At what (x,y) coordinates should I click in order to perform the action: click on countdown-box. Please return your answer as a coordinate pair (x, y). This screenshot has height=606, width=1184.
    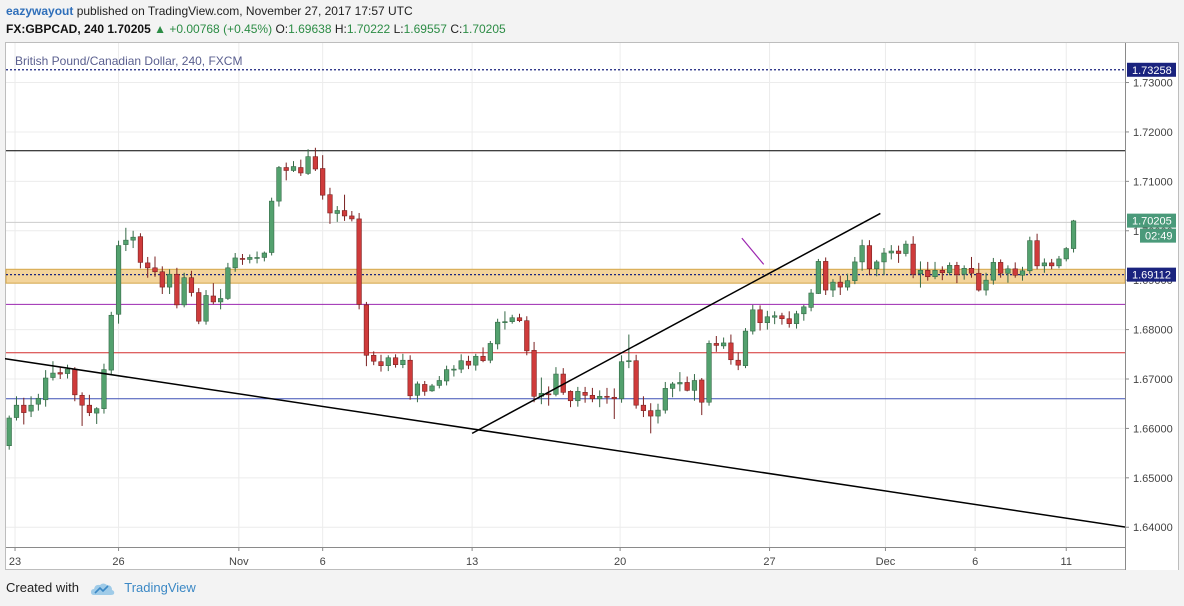
    Looking at the image, I should click on (1158, 235).